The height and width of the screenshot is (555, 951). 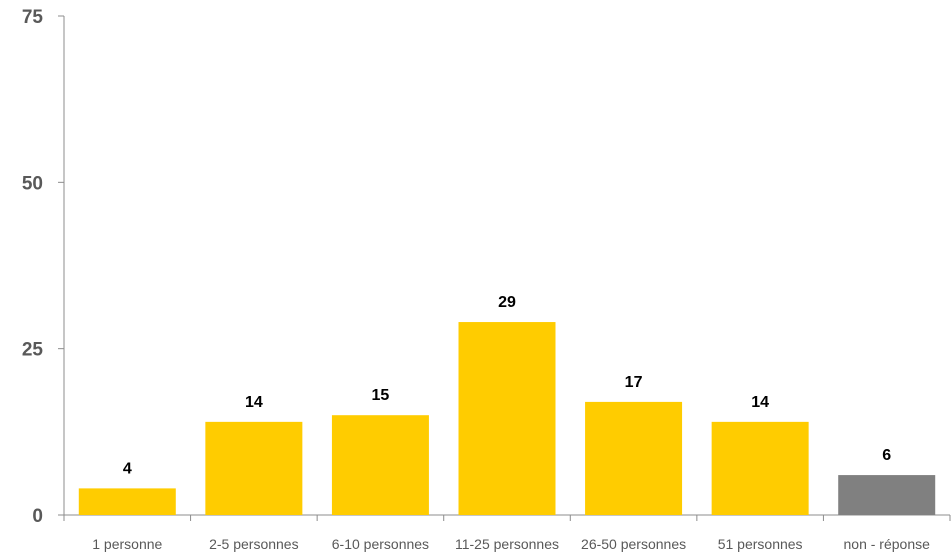 I want to click on data-label: 4, so click(x=127, y=468).